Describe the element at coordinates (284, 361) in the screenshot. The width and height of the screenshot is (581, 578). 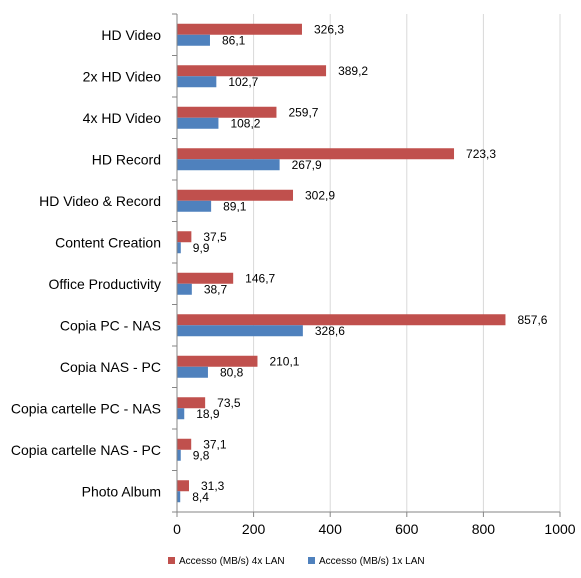
I see `data-label: 210,1` at that location.